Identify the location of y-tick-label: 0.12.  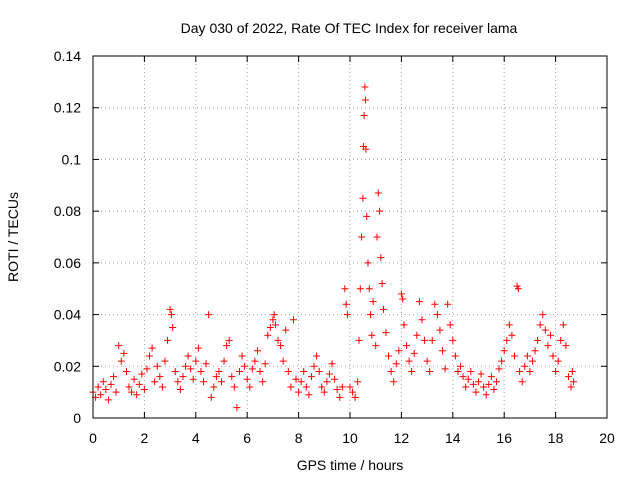
(67, 108).